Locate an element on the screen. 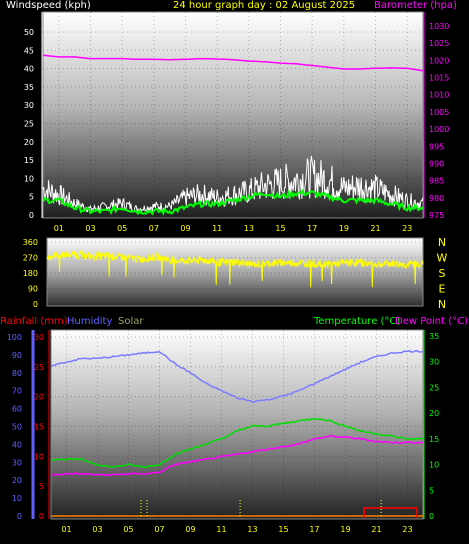 The image size is (469, 544). temp-y-tick-label: 20 is located at coordinates (434, 413).